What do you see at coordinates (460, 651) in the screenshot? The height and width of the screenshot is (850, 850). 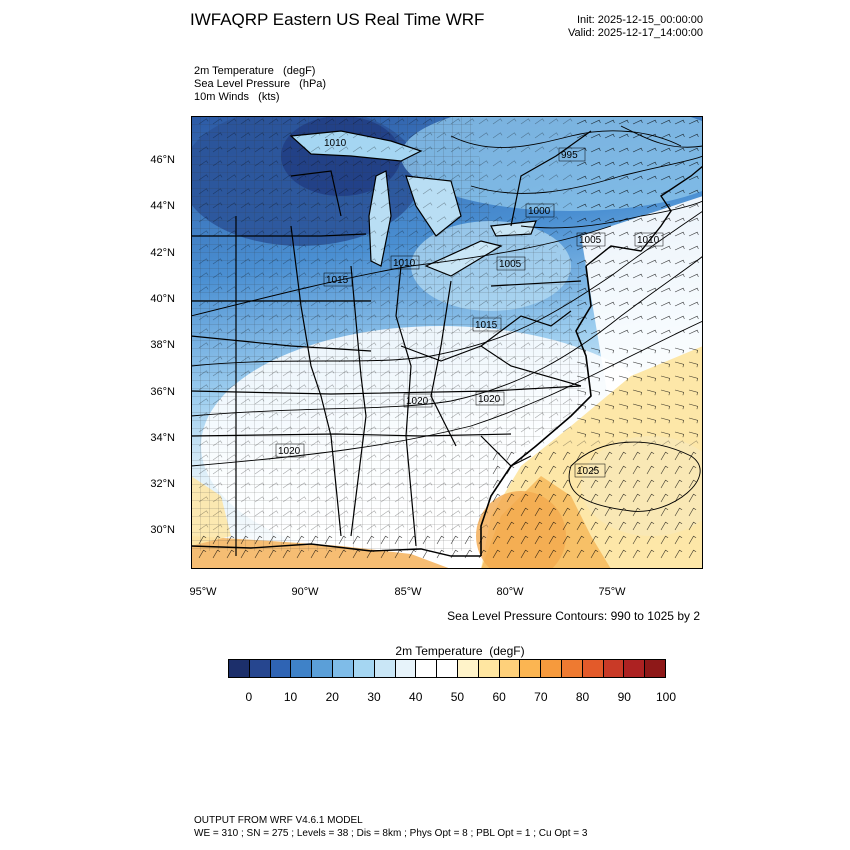 I see `colorbar-title: 2m Temperature (degF)` at bounding box center [460, 651].